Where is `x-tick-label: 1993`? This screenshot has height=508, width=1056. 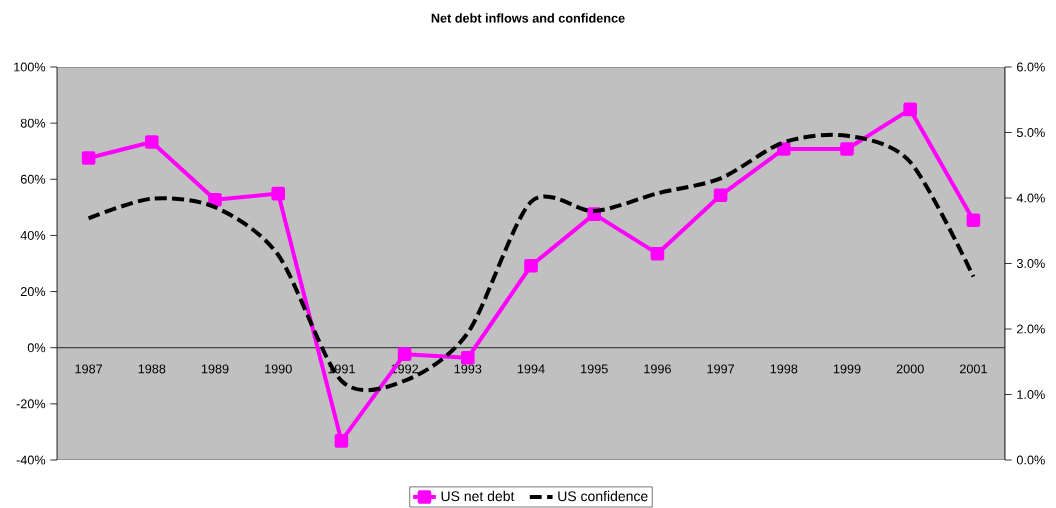
x-tick-label: 1993 is located at coordinates (468, 369).